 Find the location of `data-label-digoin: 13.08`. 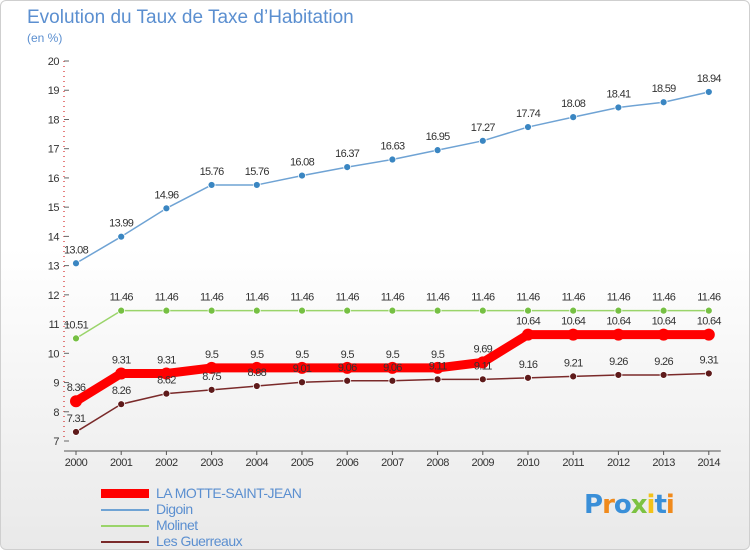

data-label-digoin: 13.08 is located at coordinates (76, 250).